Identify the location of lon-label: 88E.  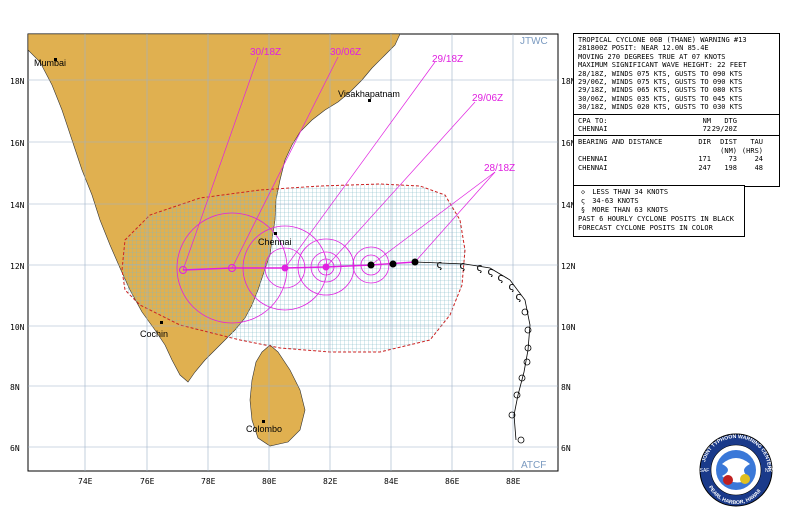
(513, 481).